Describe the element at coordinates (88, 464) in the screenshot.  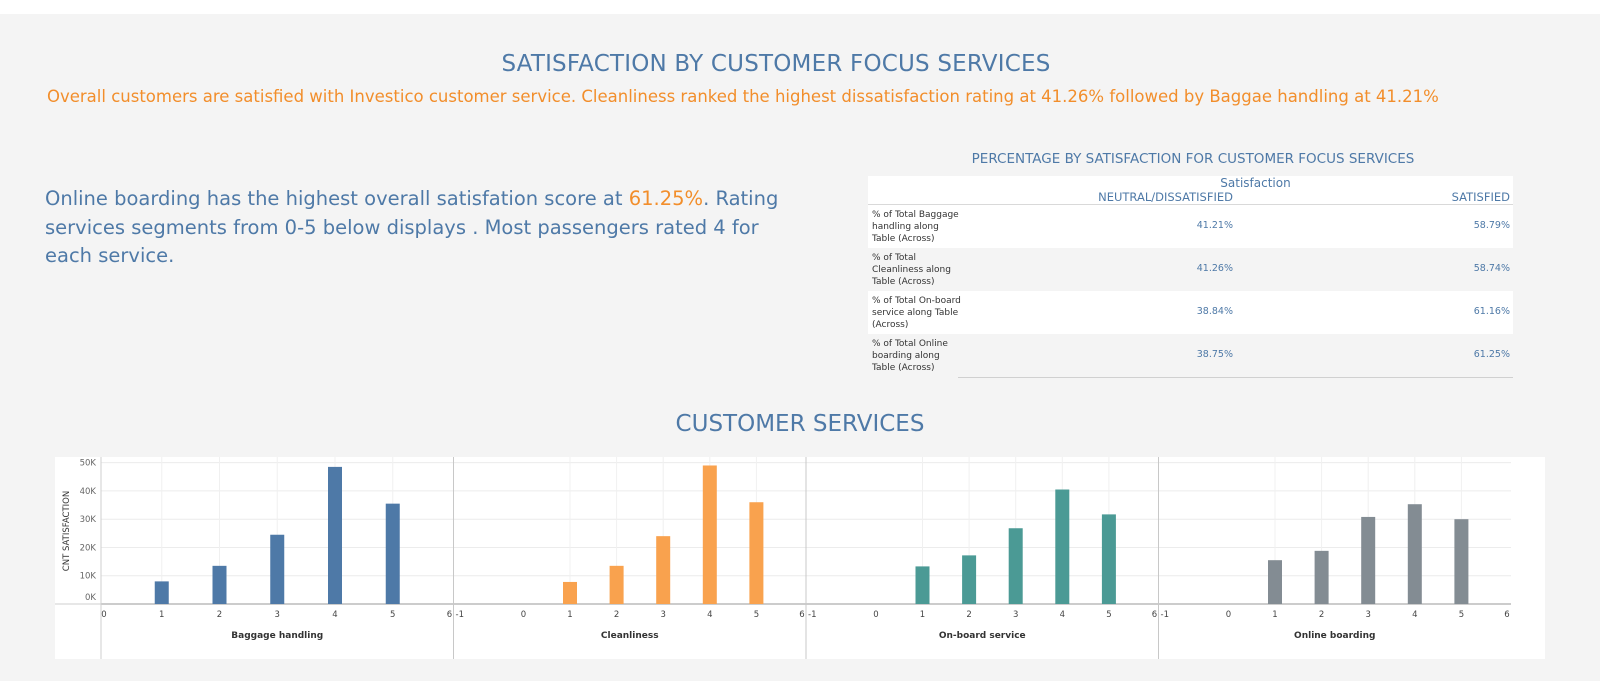
I see `y-tick-label: 50K` at that location.